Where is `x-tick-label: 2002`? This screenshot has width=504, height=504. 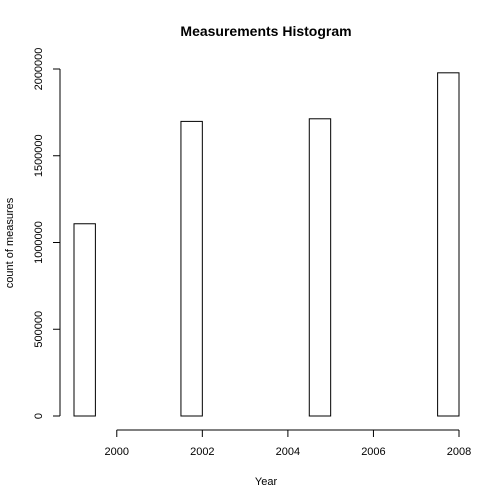 x-tick-label: 2002 is located at coordinates (202, 452).